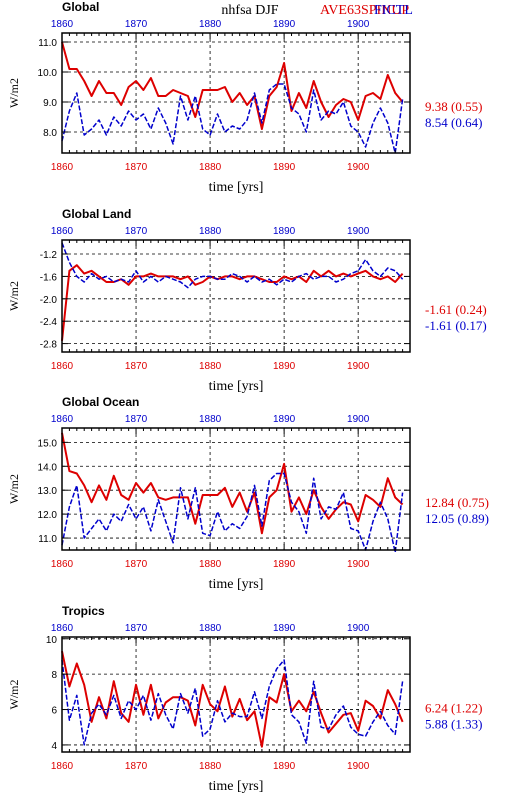 This screenshot has width=511, height=798. I want to click on stat-series-a: 12.84 (0.75), so click(457, 502).